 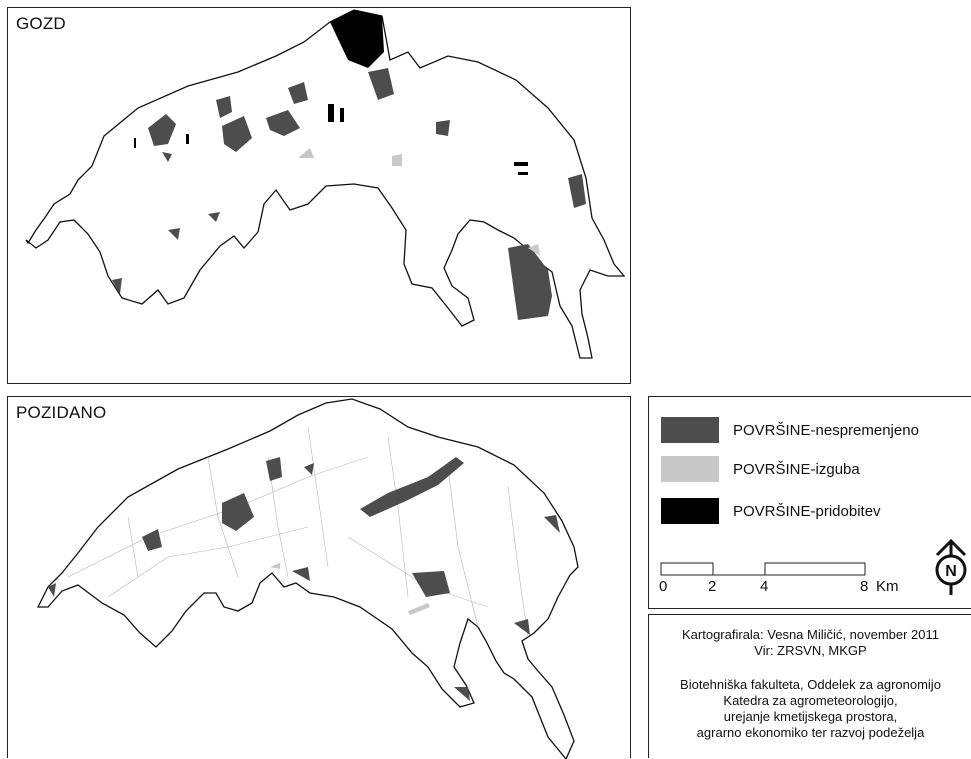 What do you see at coordinates (41, 23) in the screenshot?
I see `forest-map-title: GOZD` at bounding box center [41, 23].